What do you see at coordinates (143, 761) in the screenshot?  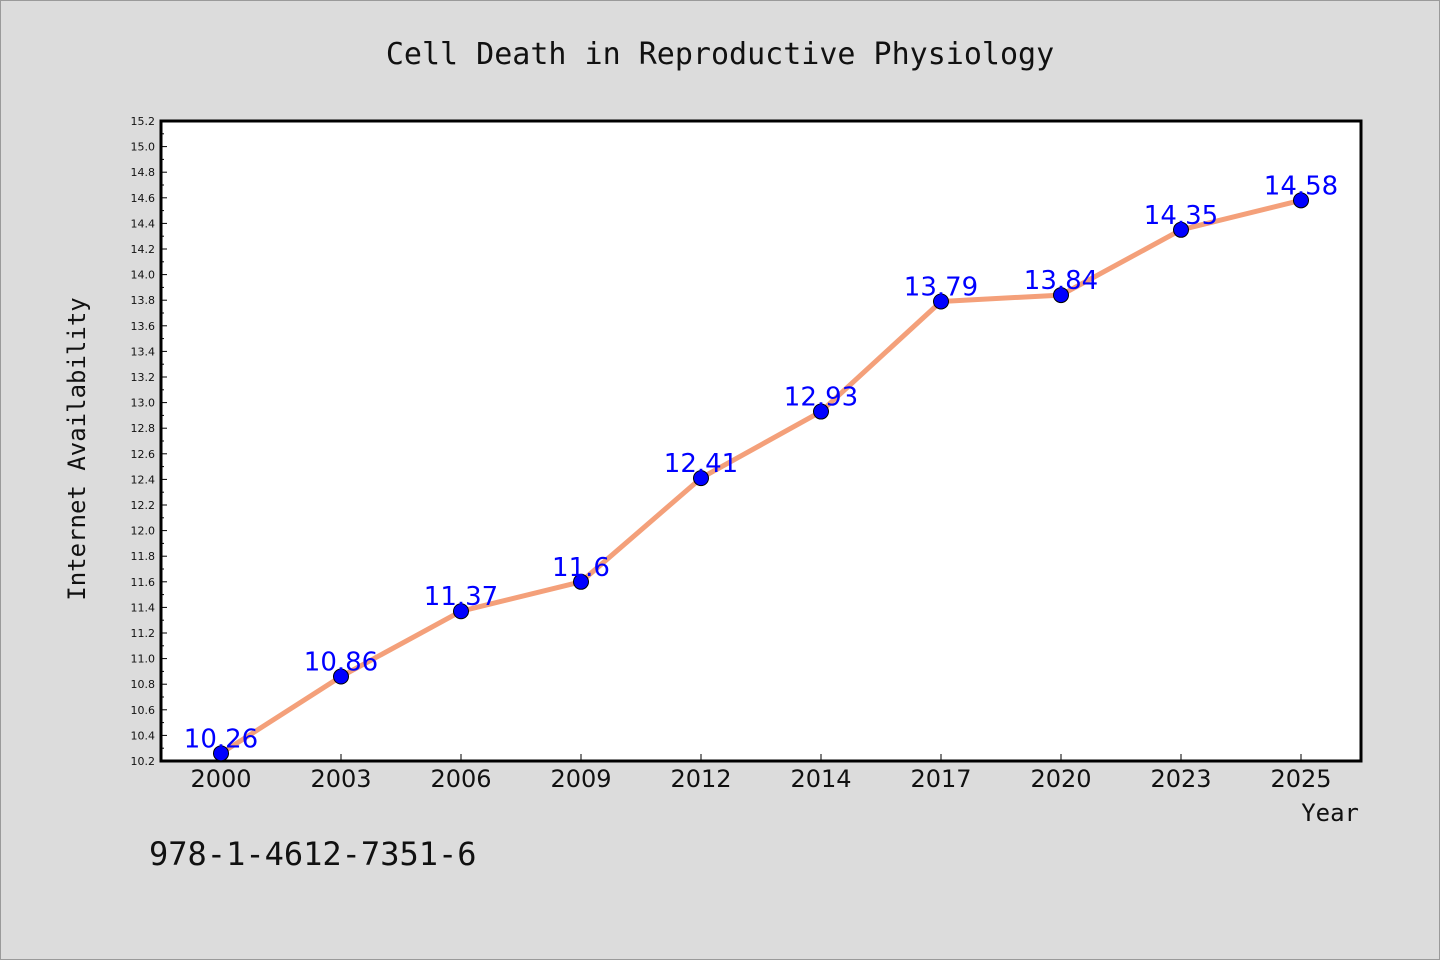 I see `y-tick-label: 10.2` at bounding box center [143, 761].